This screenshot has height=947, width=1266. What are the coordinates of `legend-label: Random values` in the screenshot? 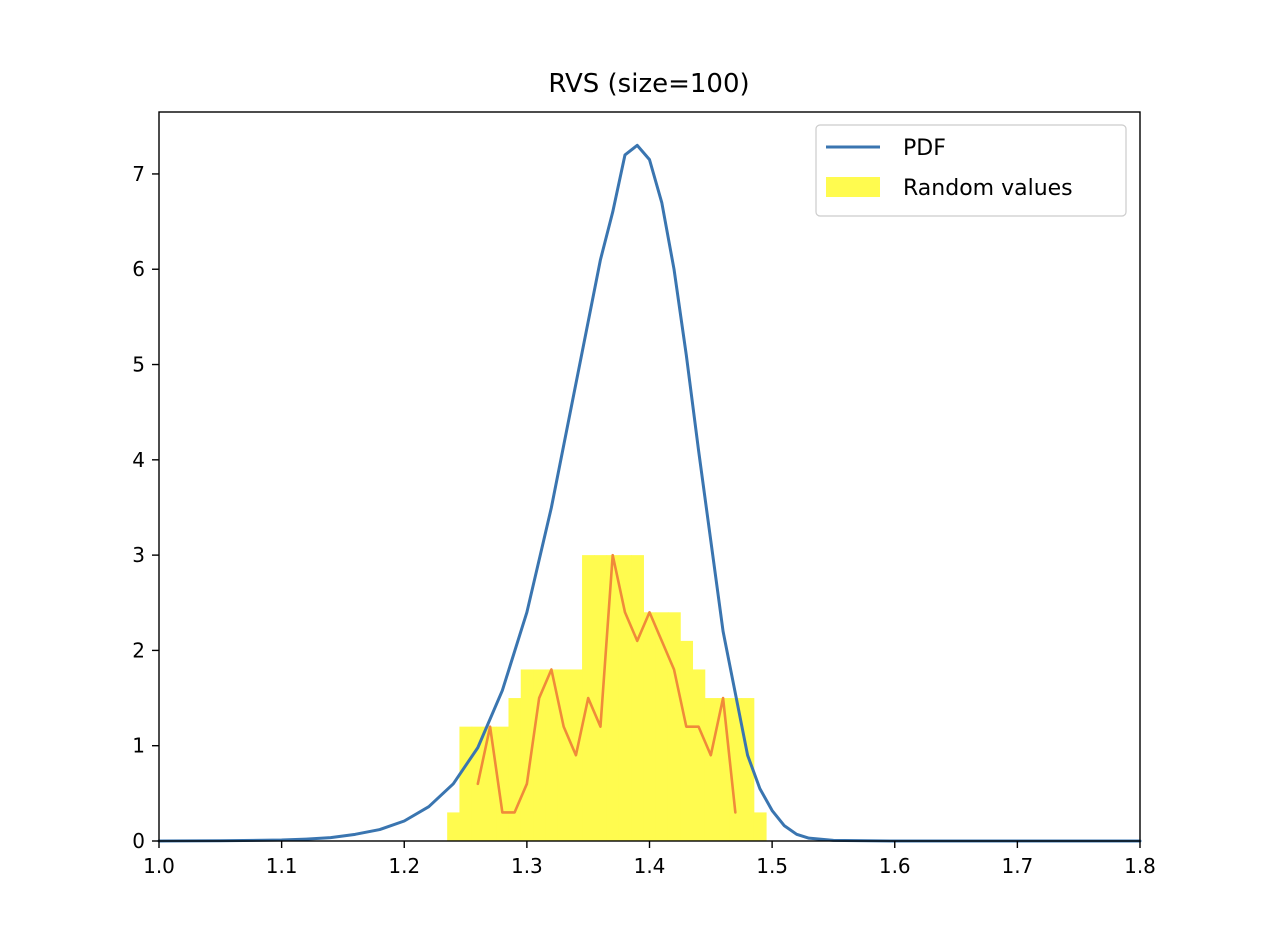 It's located at (988, 188).